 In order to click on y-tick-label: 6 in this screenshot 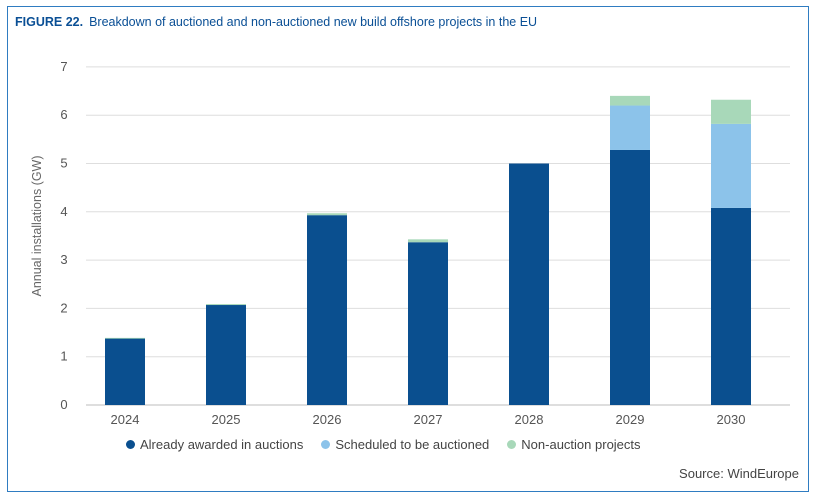, I will do `click(63, 114)`.